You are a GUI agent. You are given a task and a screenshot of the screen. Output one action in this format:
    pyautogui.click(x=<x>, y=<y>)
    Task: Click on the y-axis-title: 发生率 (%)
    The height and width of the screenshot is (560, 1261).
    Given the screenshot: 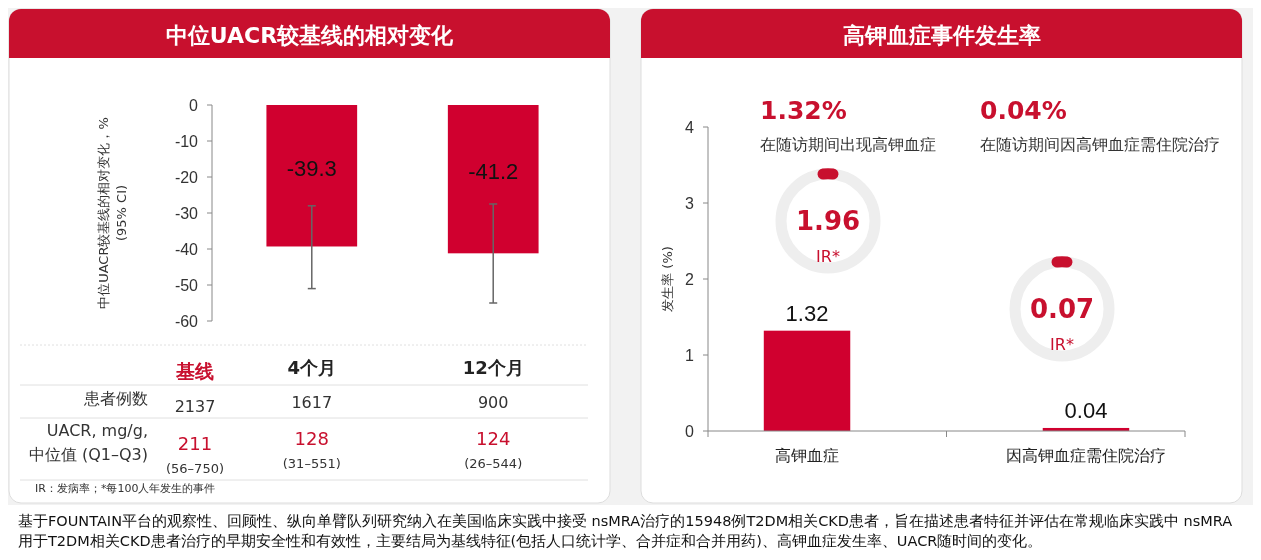 What is the action you would take?
    pyautogui.click(x=667, y=279)
    